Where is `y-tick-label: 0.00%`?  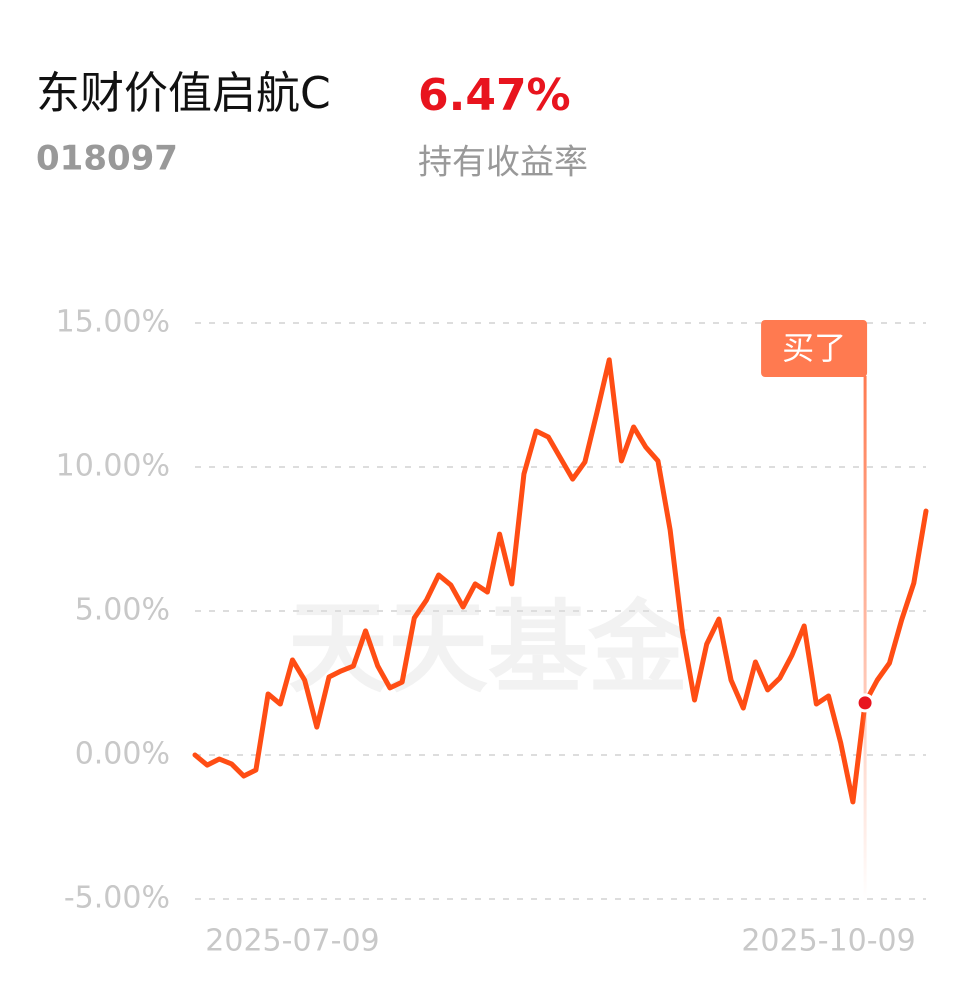
y-tick-label: 0.00% is located at coordinates (122, 754).